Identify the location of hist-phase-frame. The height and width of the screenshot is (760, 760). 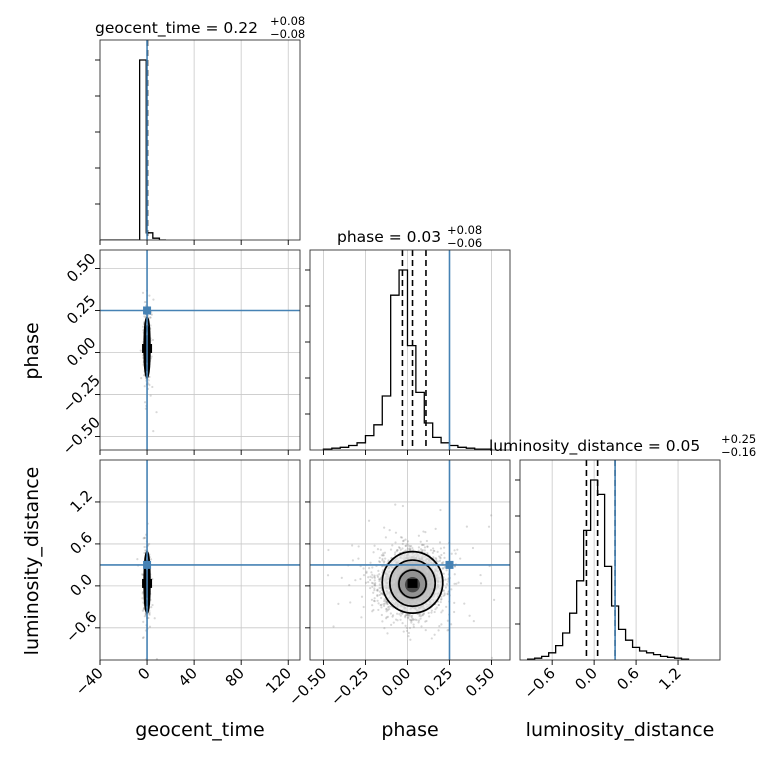
(410, 350).